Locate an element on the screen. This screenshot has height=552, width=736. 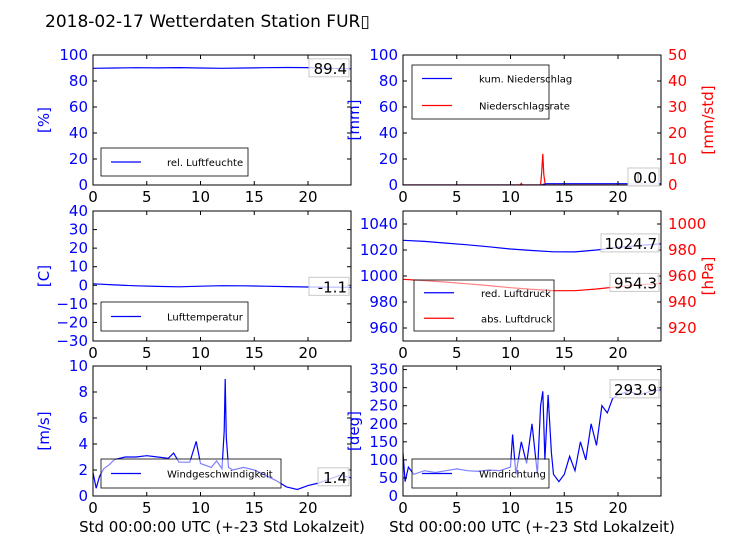
legend-label: red. Luftdruck is located at coordinates (516, 294).